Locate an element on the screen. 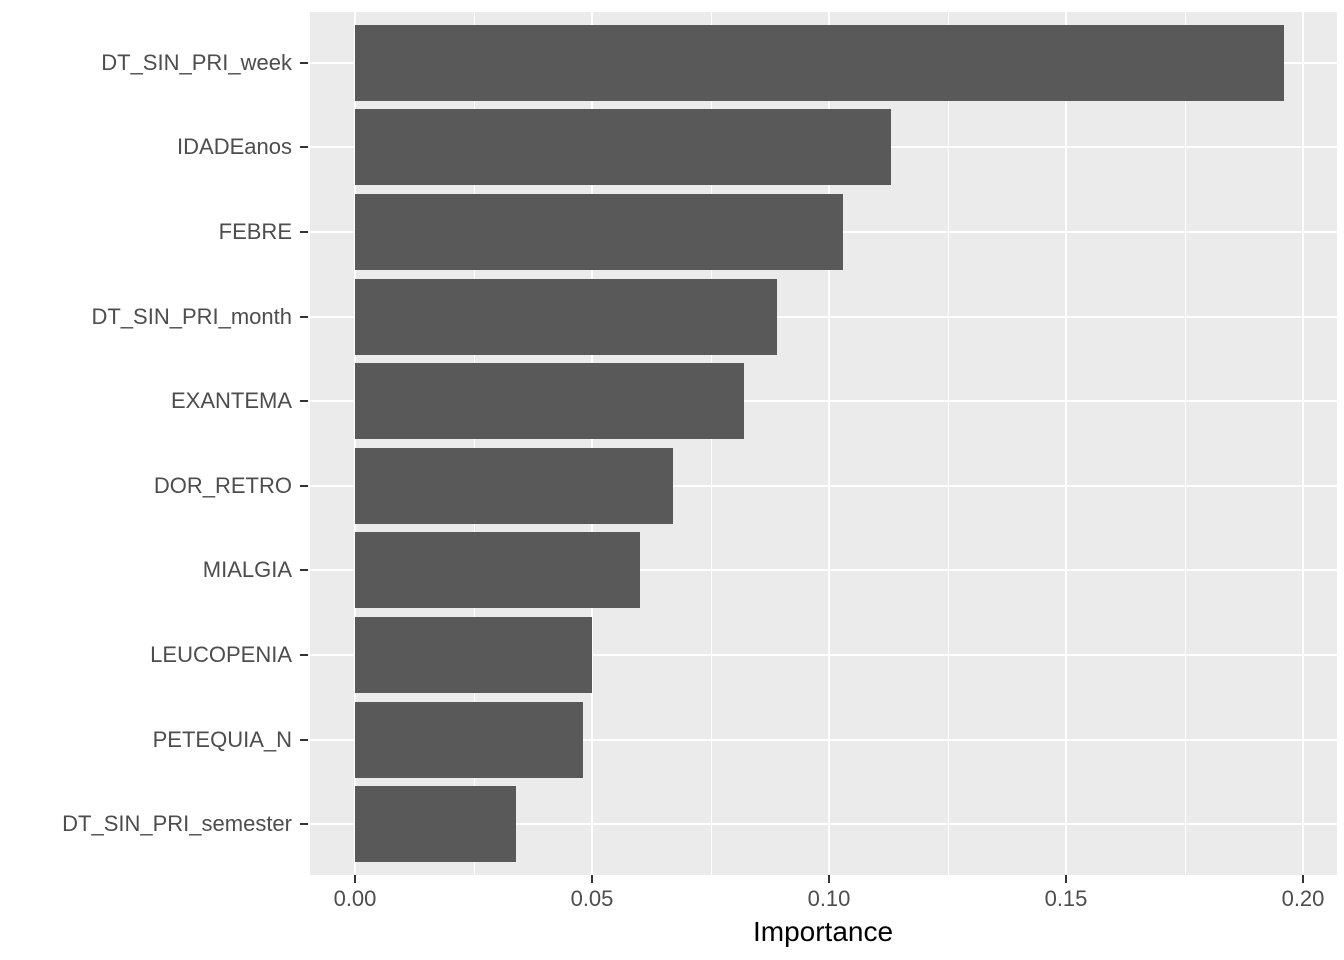 The height and width of the screenshot is (960, 1344). x-axis-tick-label: 0.00 is located at coordinates (355, 898).